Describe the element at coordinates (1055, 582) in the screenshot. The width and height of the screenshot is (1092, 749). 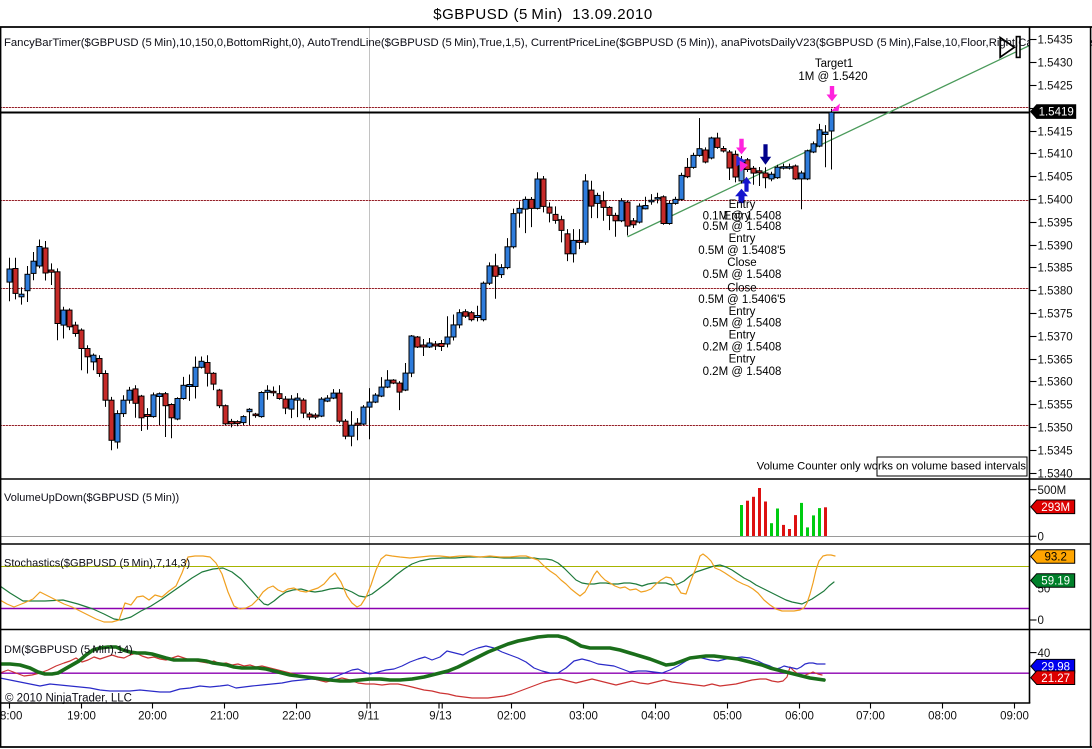
I see `svg-text: 59.19` at that location.